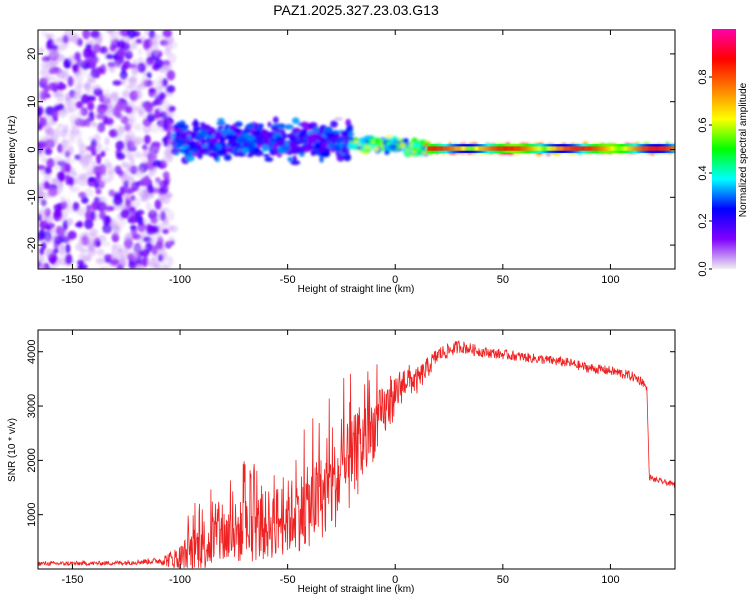 This screenshot has width=750, height=600. What do you see at coordinates (32, 197) in the screenshot?
I see `y-tick-label: -10` at bounding box center [32, 197].